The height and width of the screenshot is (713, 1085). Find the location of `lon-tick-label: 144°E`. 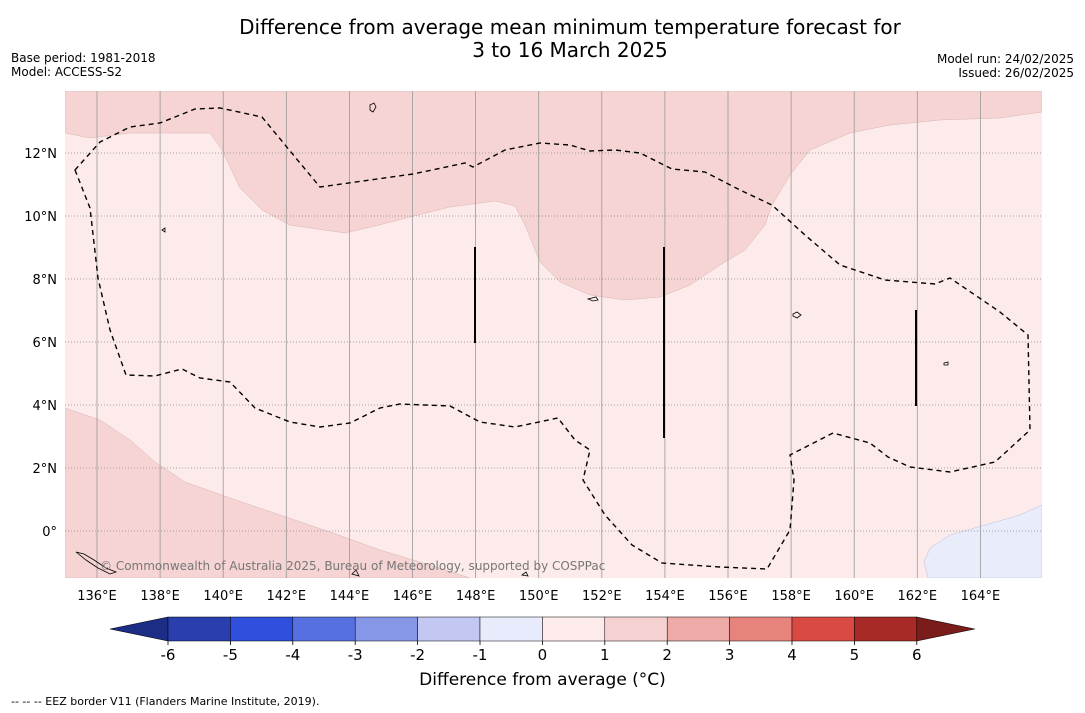

lon-tick-label: 144°E is located at coordinates (350, 596).